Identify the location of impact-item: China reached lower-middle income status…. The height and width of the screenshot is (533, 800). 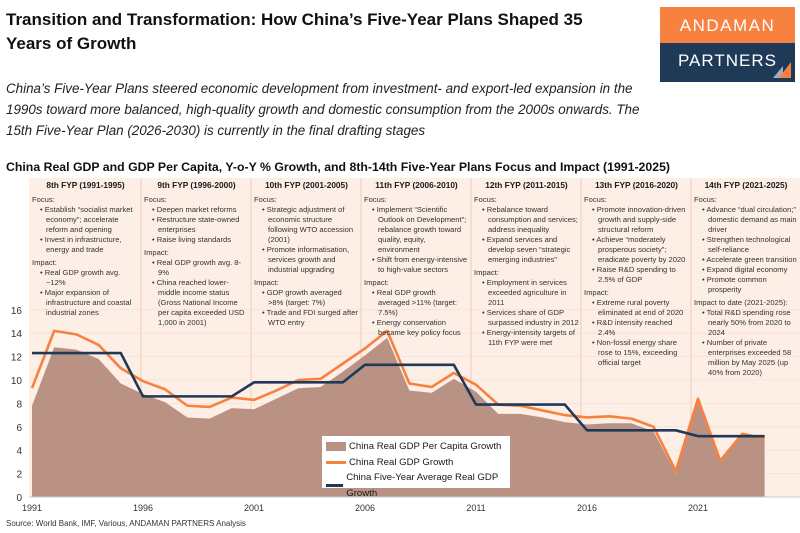
(199, 303).